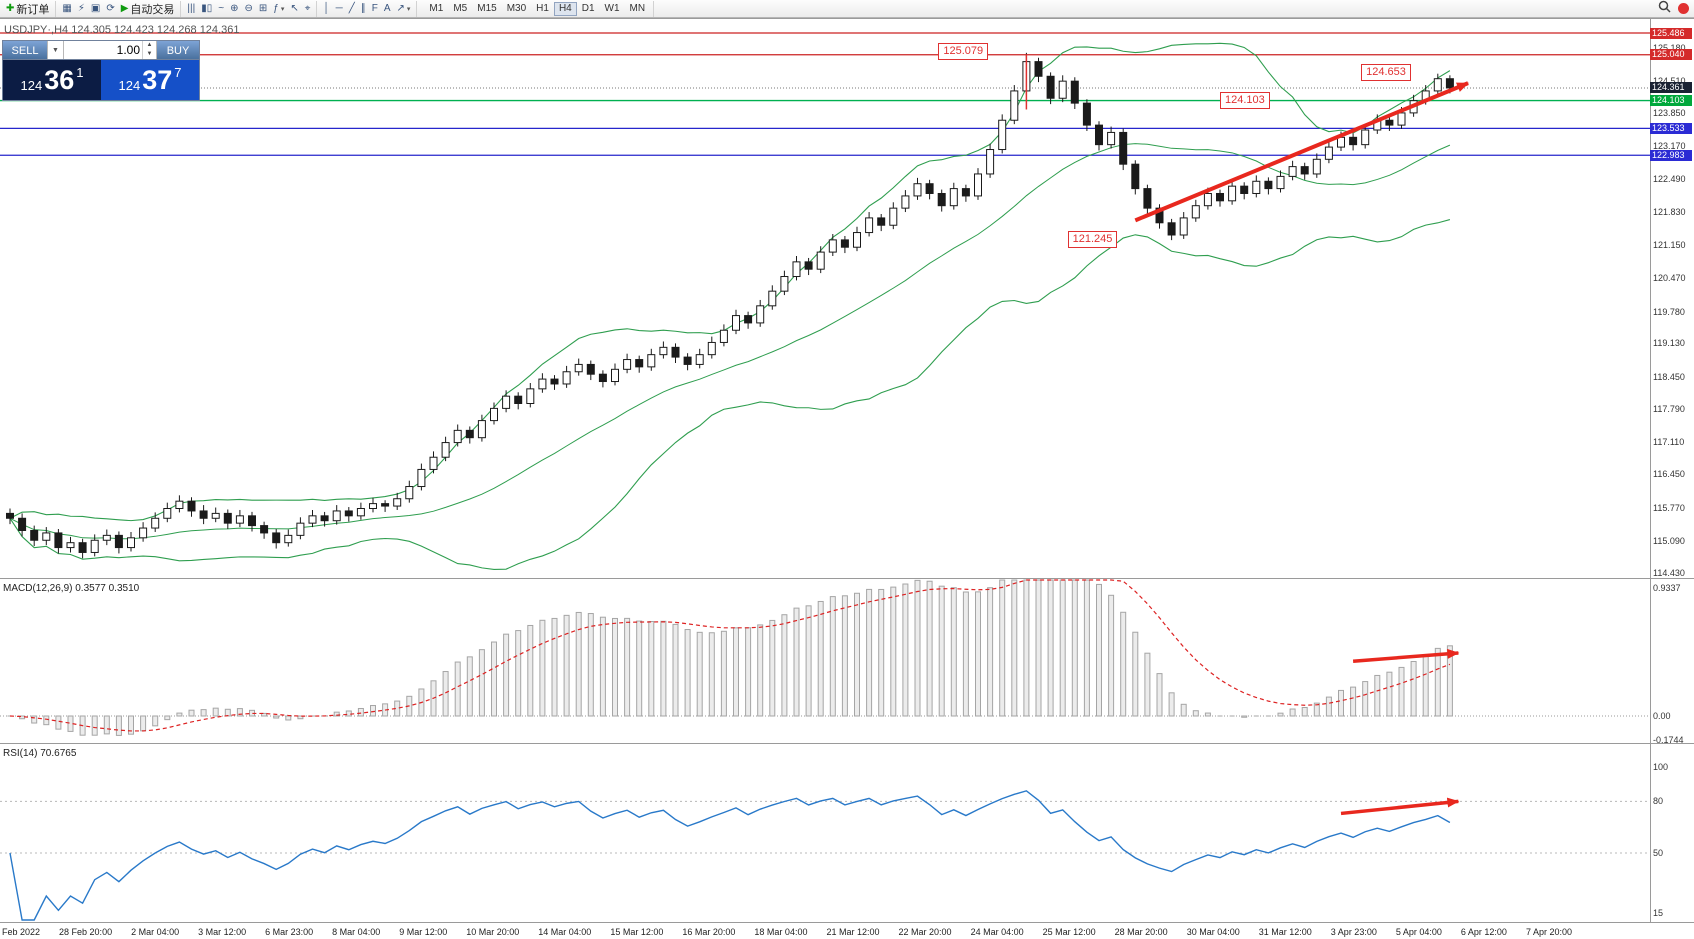  I want to click on line-chart-icon: ~, so click(221, 8).